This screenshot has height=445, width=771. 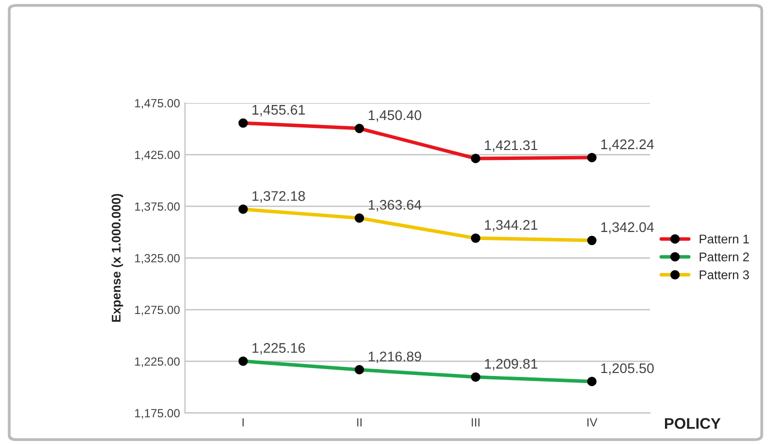 I want to click on data-label: 1,450.40, so click(x=395, y=116).